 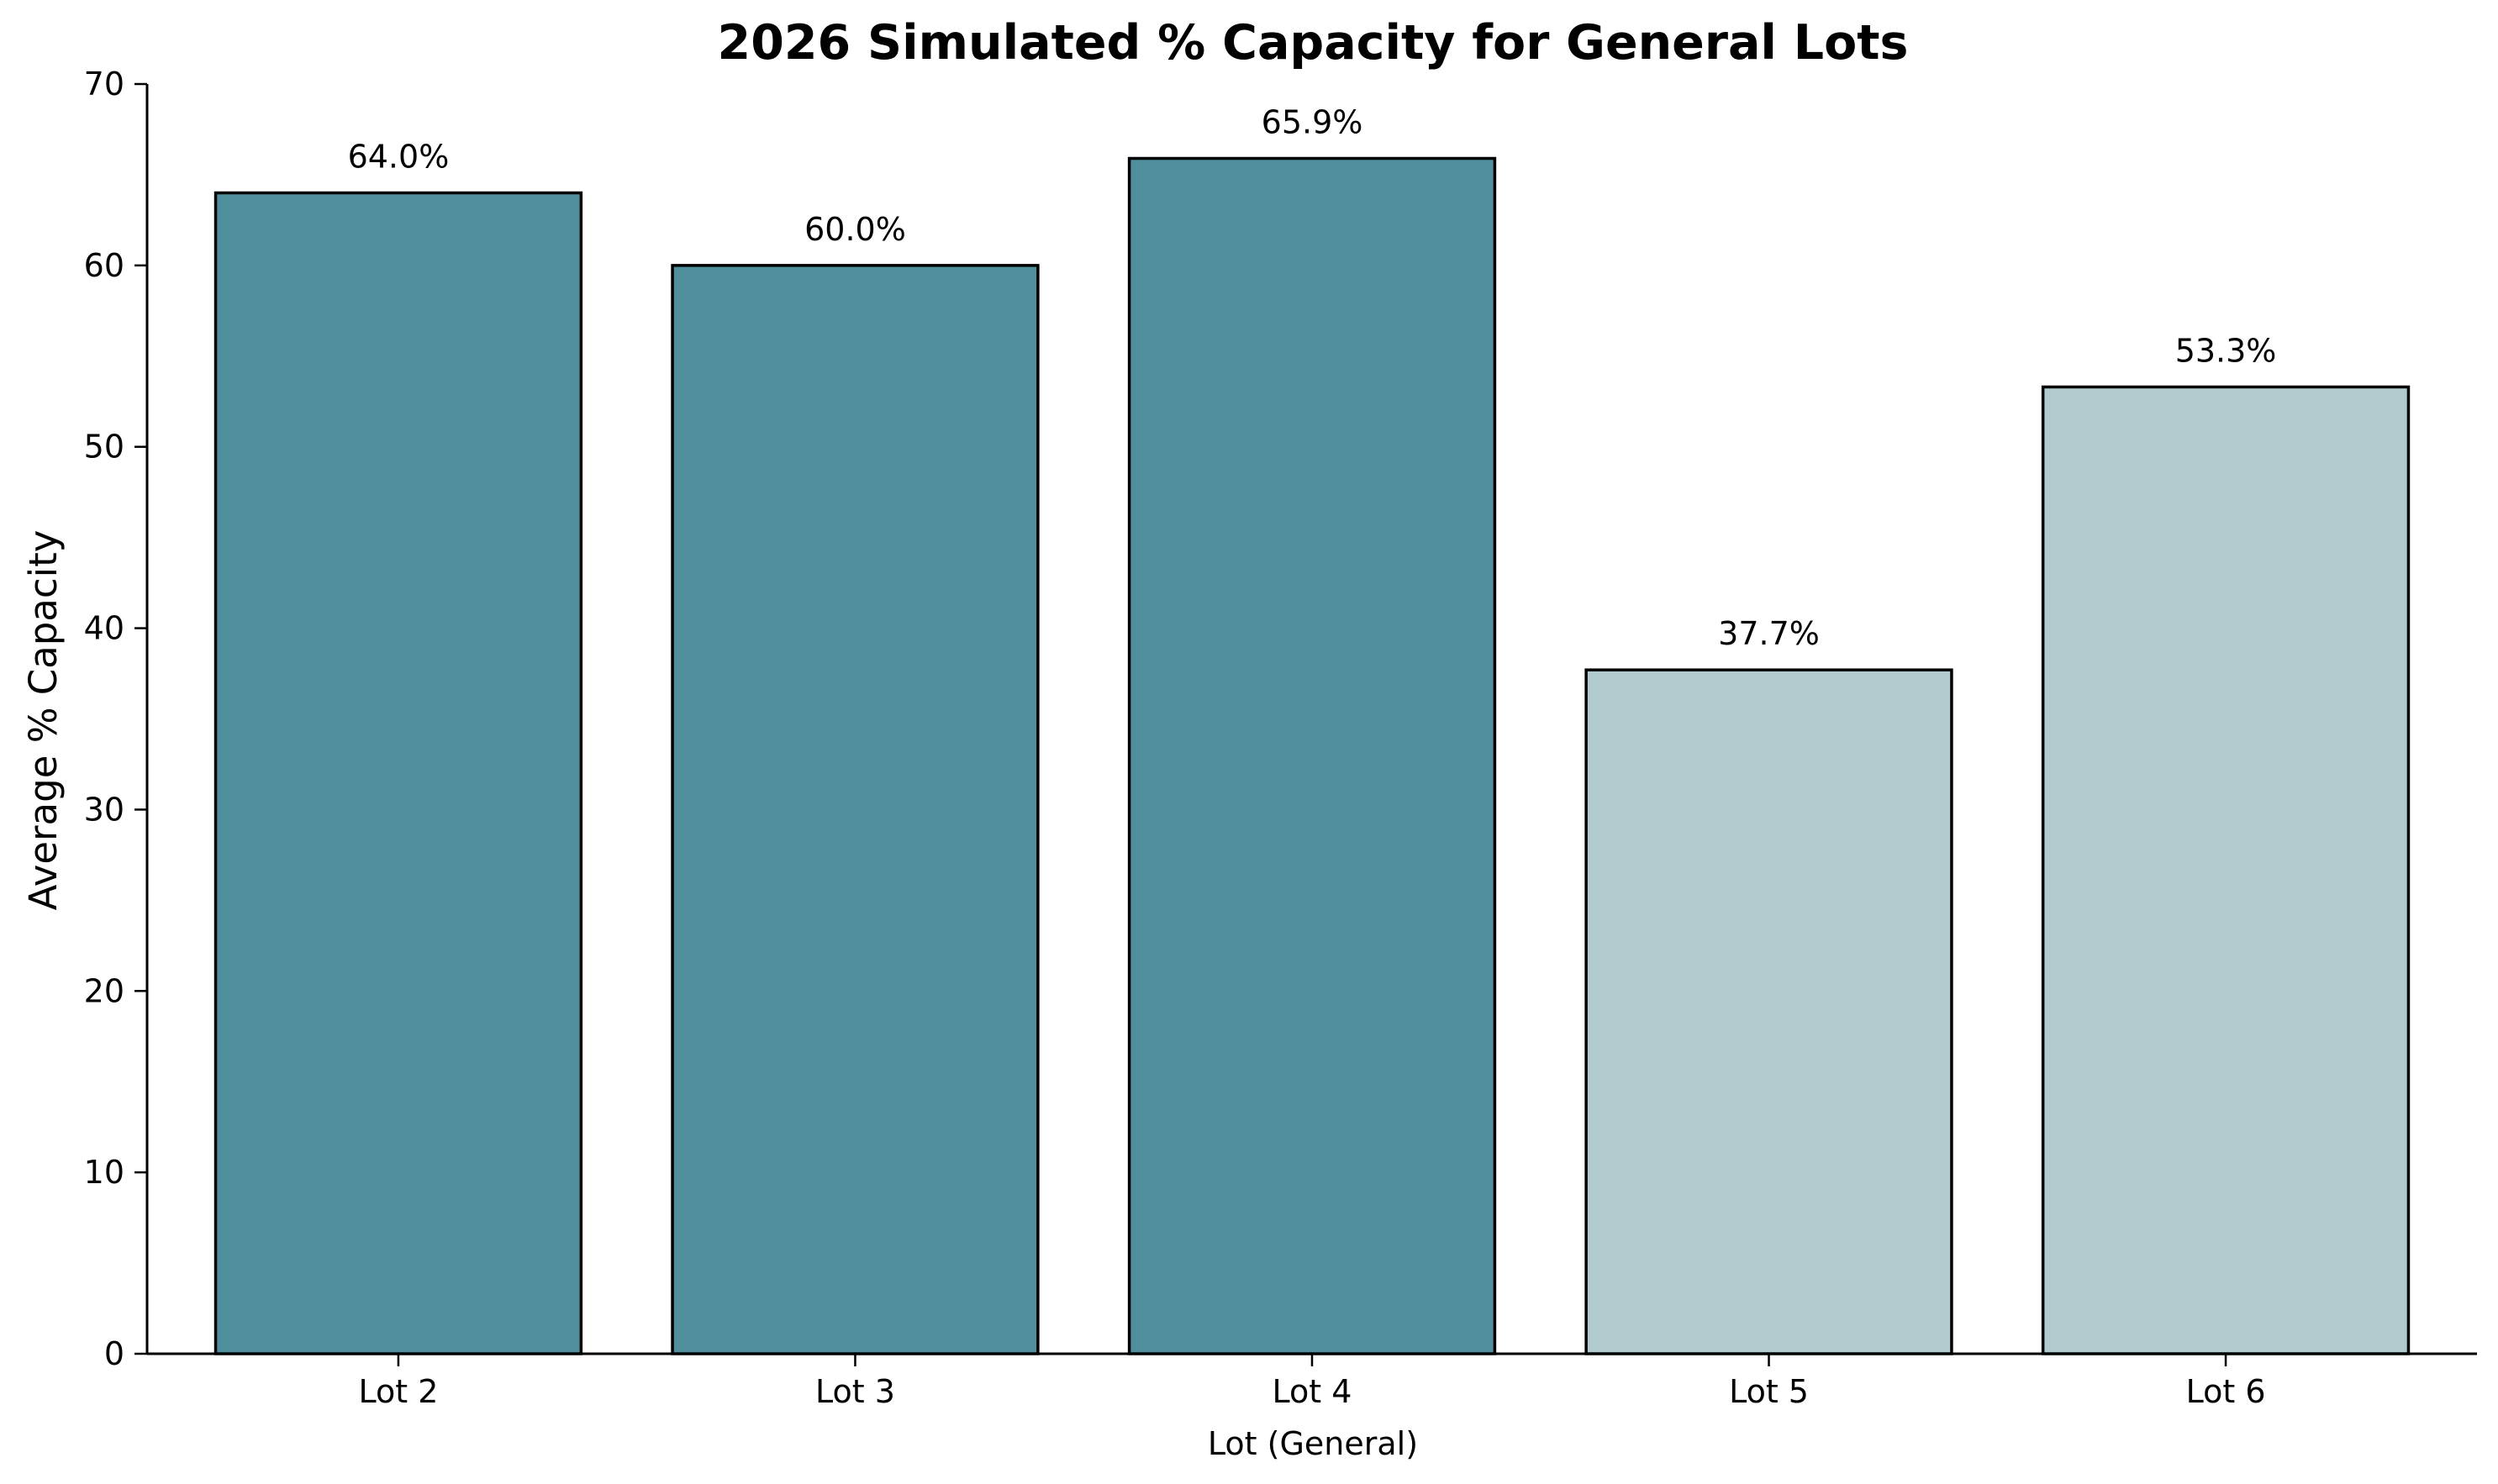 I want to click on x-axis-title: Lot (General), so click(x=1313, y=1443).